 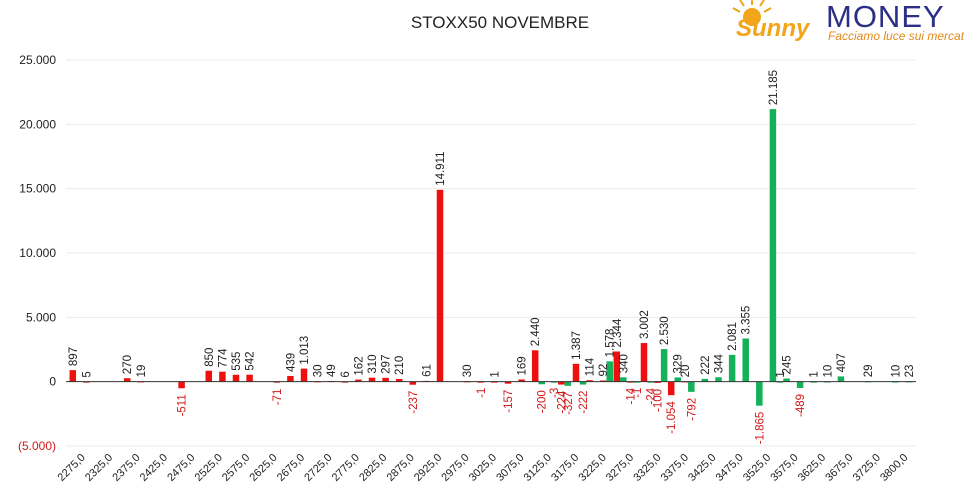 What do you see at coordinates (291, 468) in the screenshot?
I see `x-tick-label: 2675,0` at bounding box center [291, 468].